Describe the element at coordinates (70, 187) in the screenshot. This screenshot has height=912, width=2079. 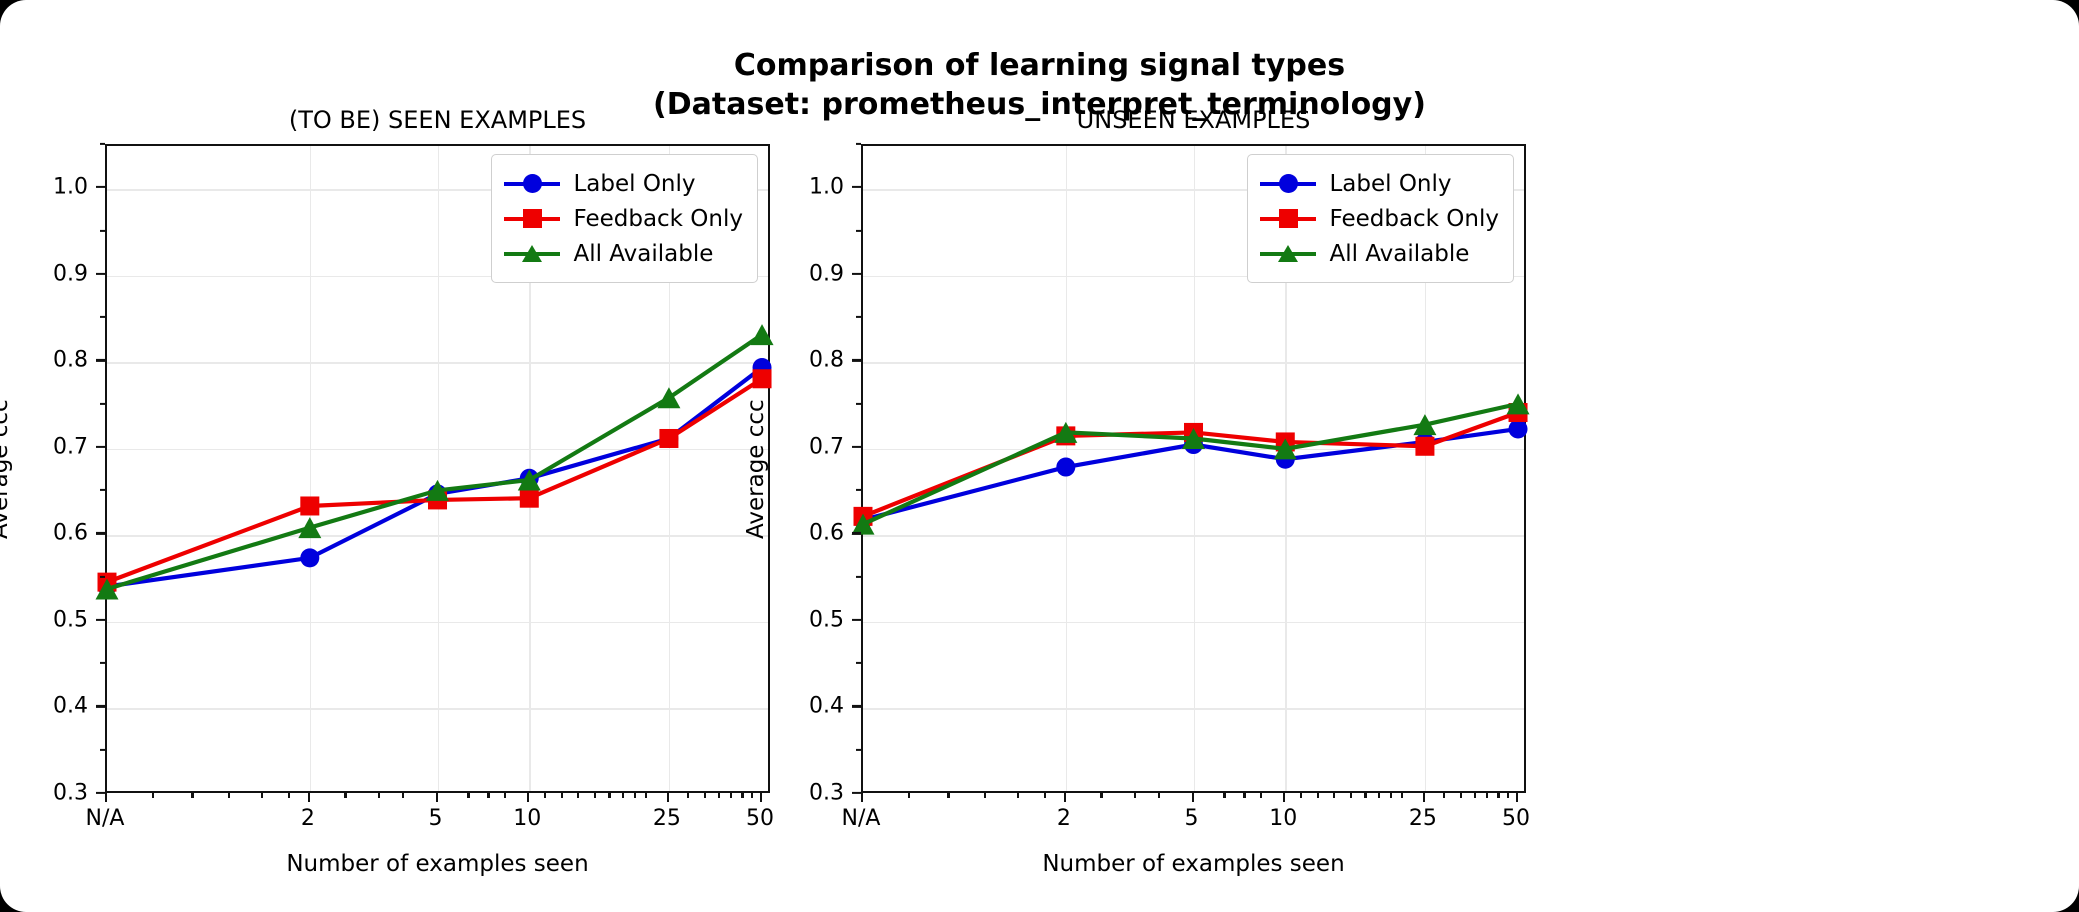
I see `y-tick-label: 1.0` at that location.